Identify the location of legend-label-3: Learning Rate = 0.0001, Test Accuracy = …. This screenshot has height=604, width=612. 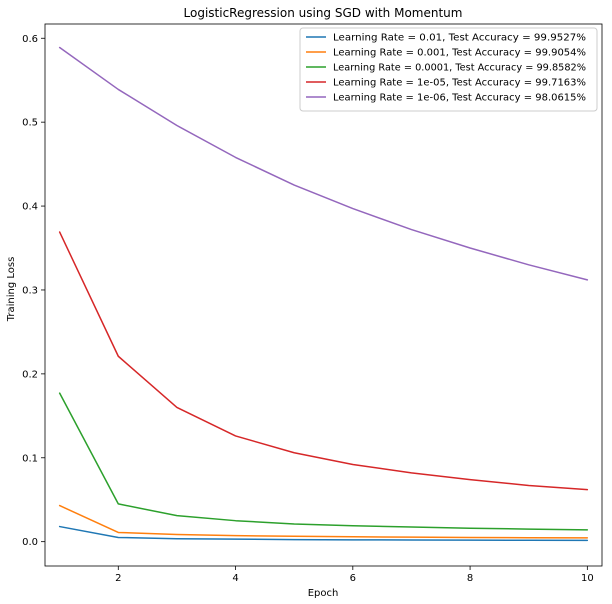
(459, 68).